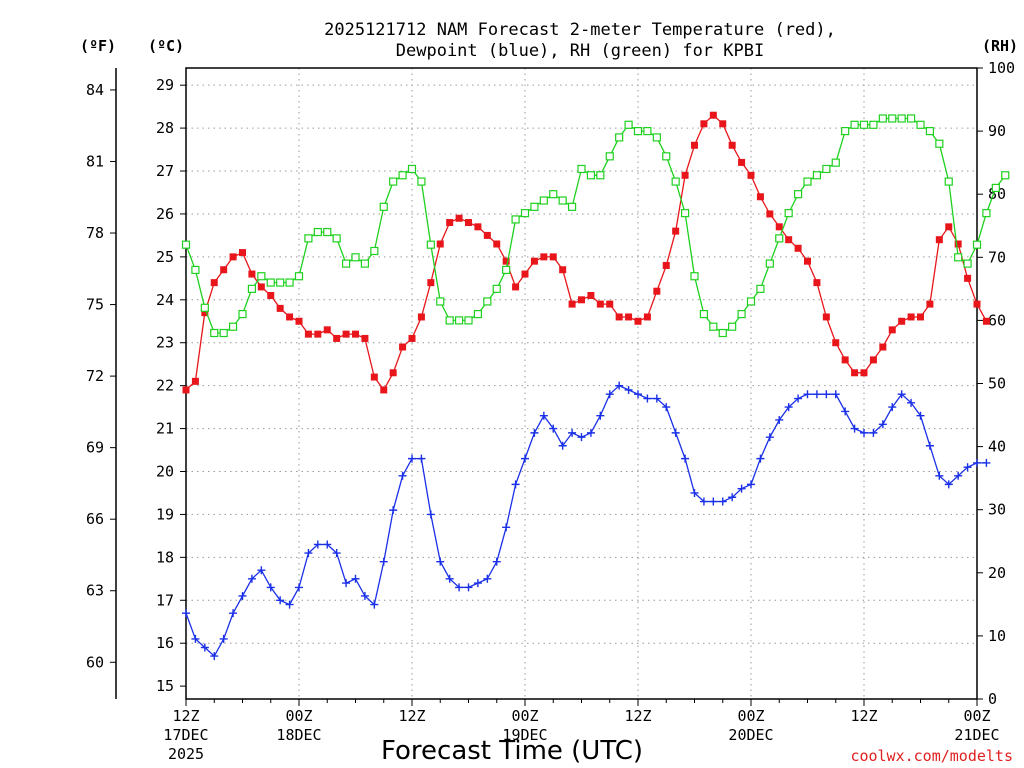 The width and height of the screenshot is (1024, 768). Describe the element at coordinates (997, 573) in the screenshot. I see `rh-tick-label: 20` at that location.